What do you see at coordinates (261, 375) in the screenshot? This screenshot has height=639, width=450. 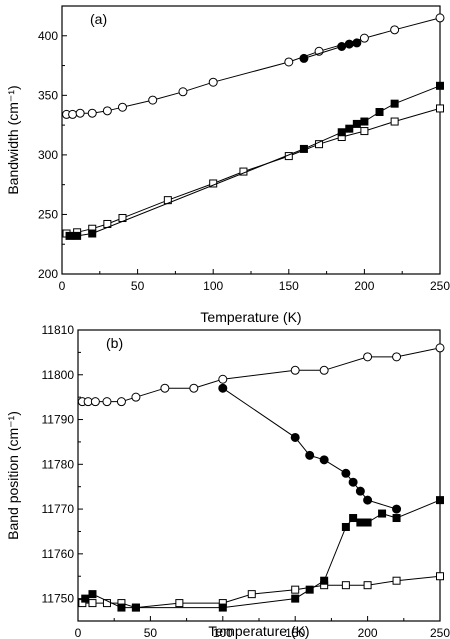 I see `series-circle-open` at bounding box center [261, 375].